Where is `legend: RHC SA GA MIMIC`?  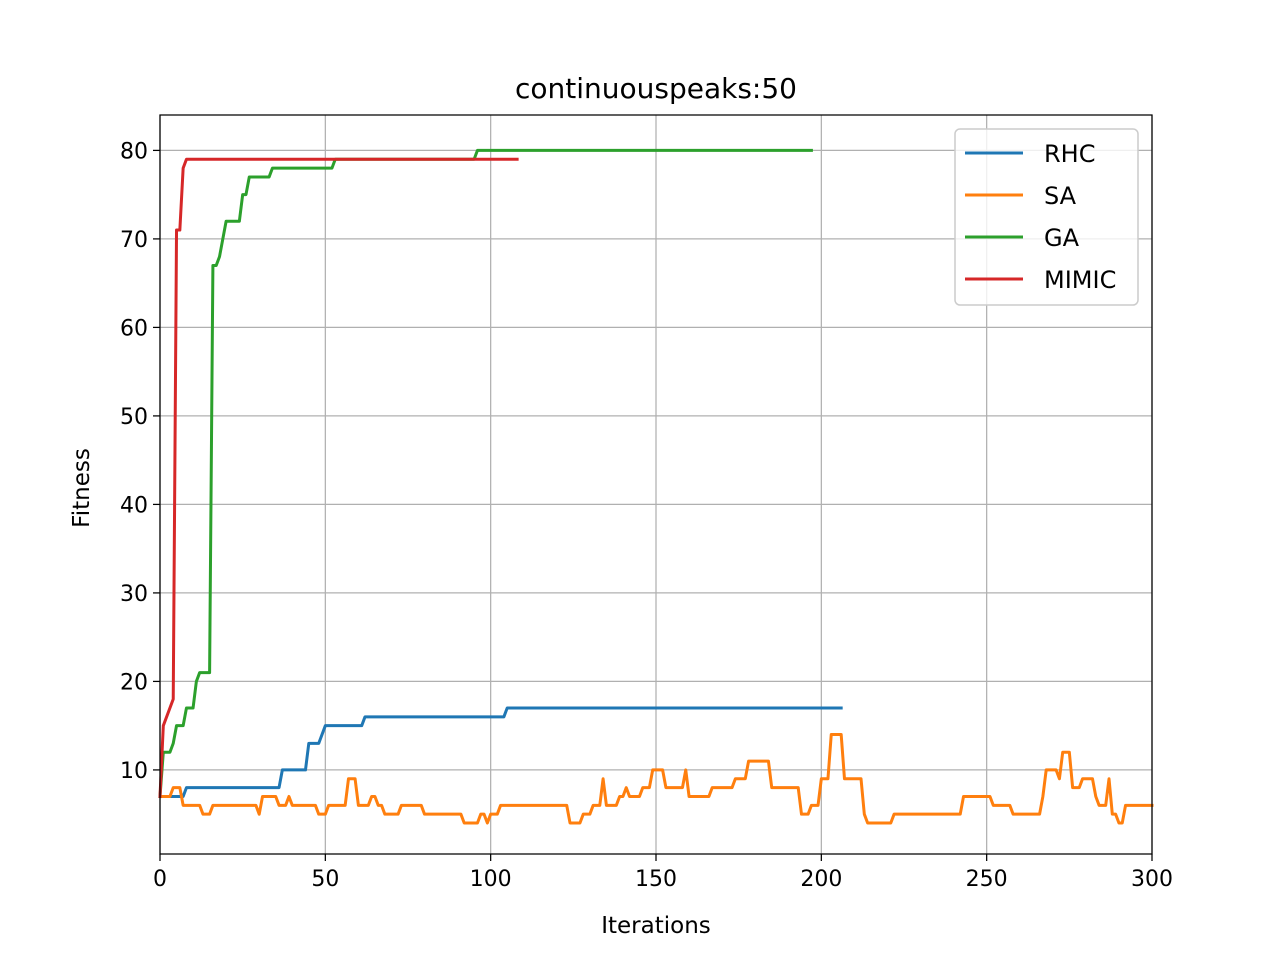 legend: RHC SA GA MIMIC is located at coordinates (1046, 217).